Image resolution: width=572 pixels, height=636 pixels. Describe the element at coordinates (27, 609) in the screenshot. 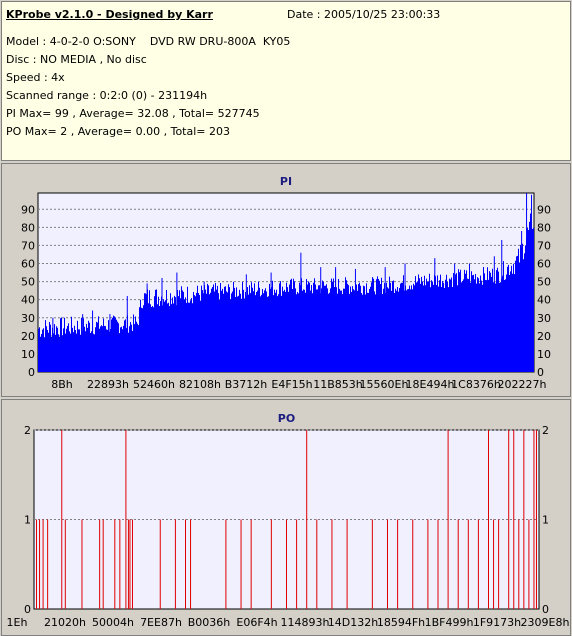

I see `po-y-tick-left: 0` at that location.